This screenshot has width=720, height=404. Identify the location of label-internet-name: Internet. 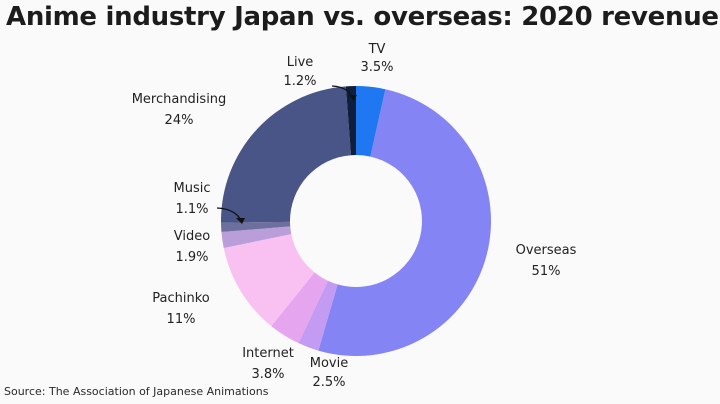
(268, 353).